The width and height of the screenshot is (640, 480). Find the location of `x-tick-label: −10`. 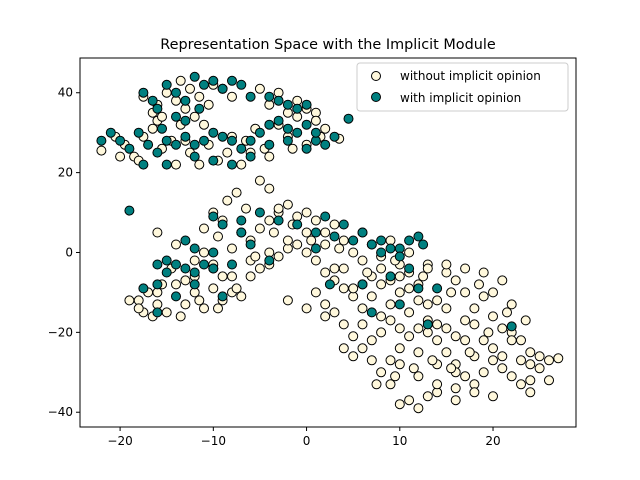

x-tick-label: −10 is located at coordinates (213, 441).